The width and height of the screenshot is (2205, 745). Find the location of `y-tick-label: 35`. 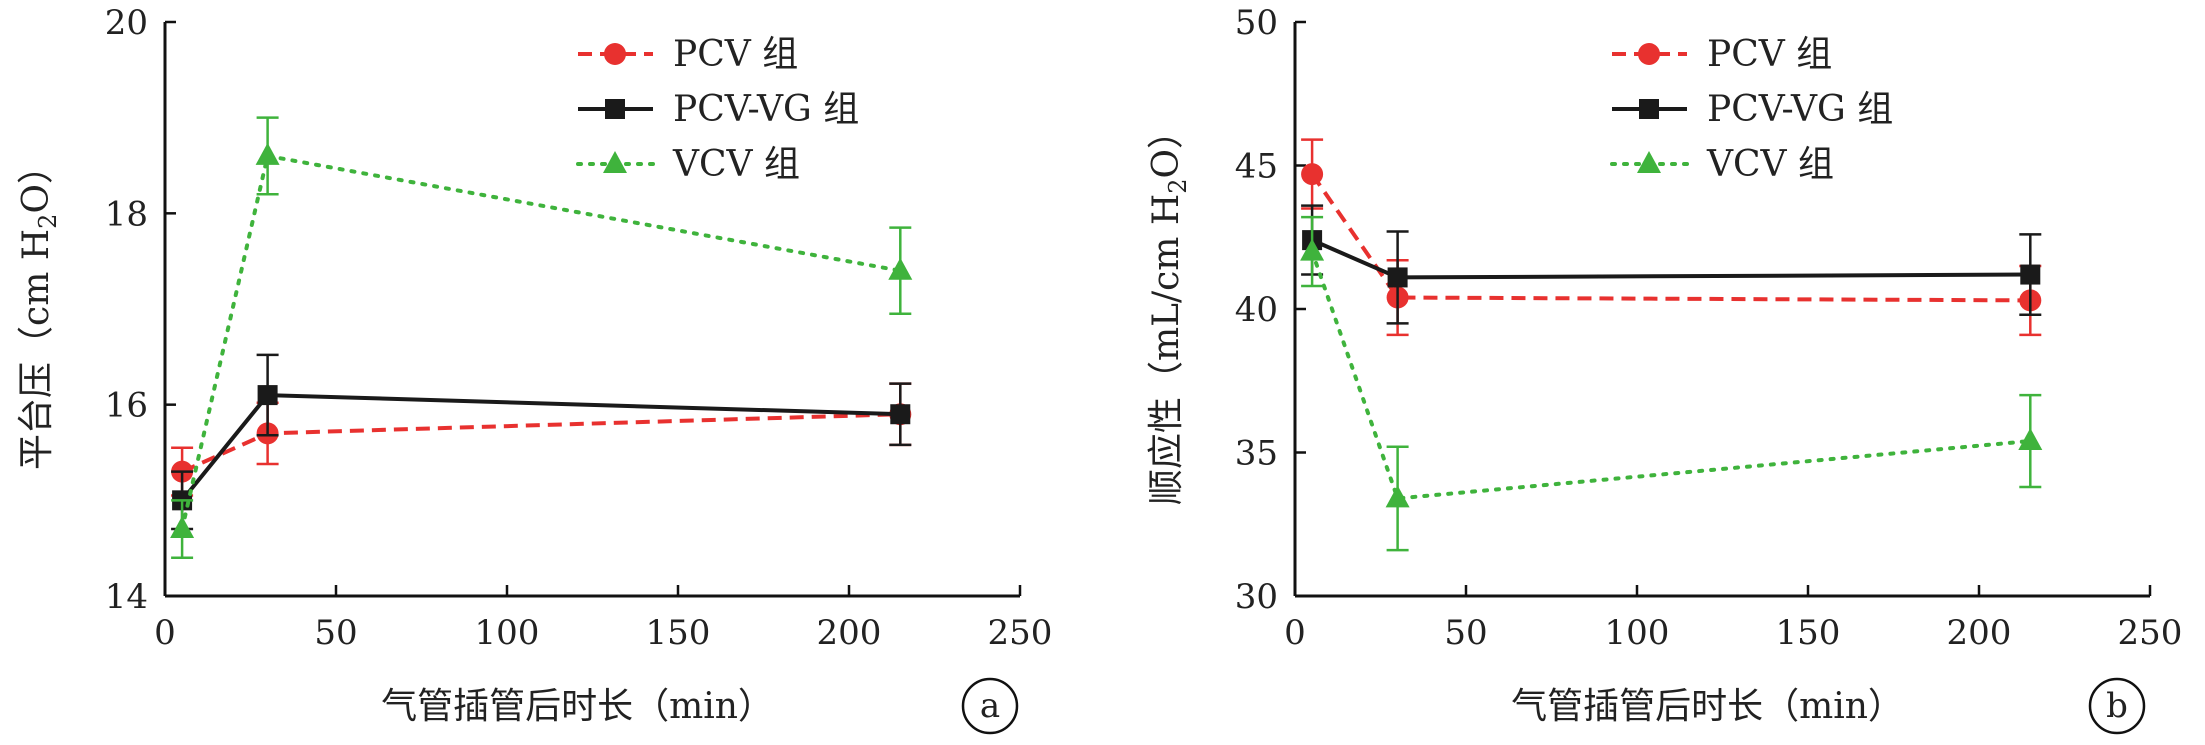

y-tick-label: 35 is located at coordinates (1256, 454).